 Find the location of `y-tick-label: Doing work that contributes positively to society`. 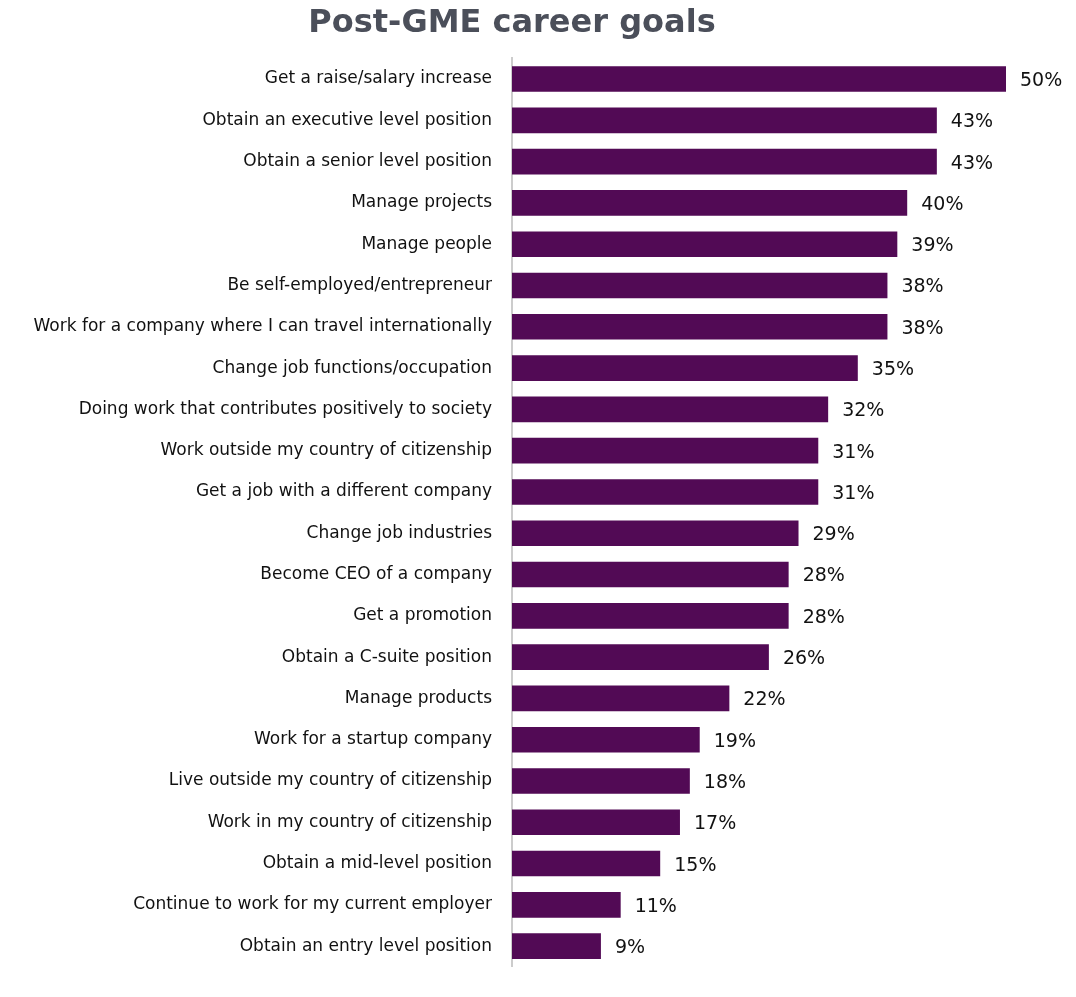

y-tick-label: Doing work that contributes positively to society is located at coordinates (285, 407).